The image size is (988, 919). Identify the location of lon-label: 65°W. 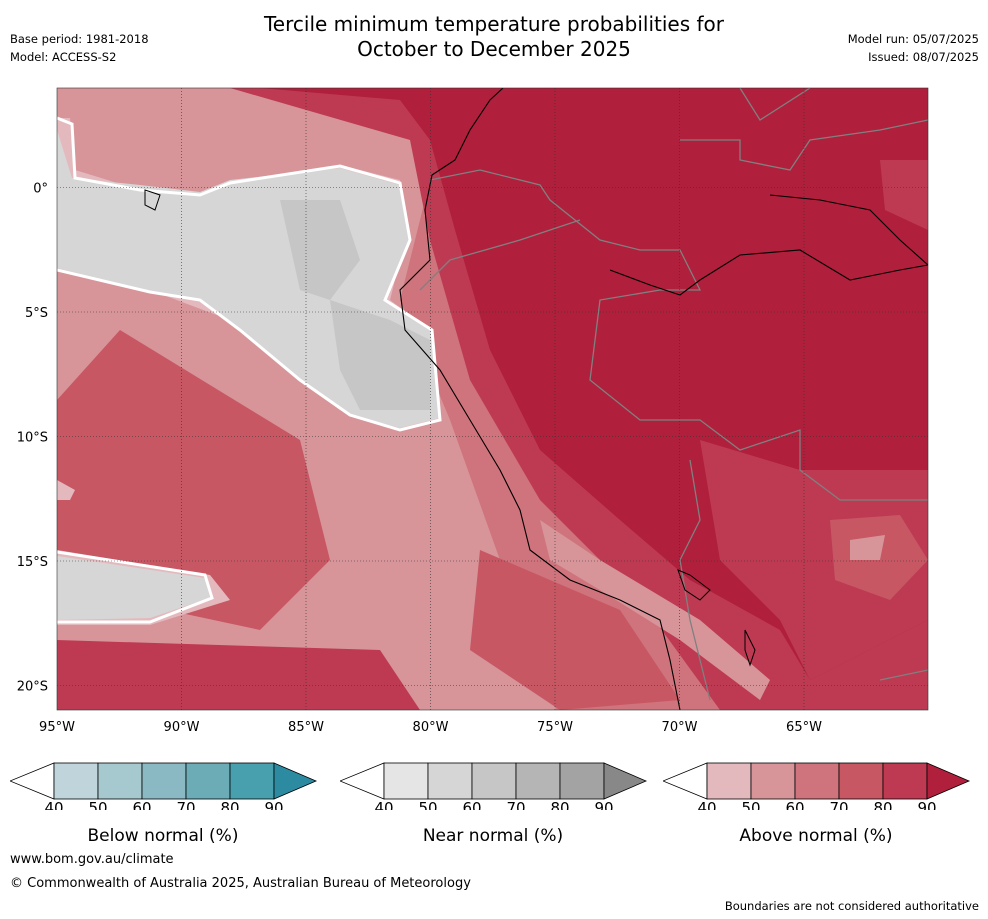
(804, 727).